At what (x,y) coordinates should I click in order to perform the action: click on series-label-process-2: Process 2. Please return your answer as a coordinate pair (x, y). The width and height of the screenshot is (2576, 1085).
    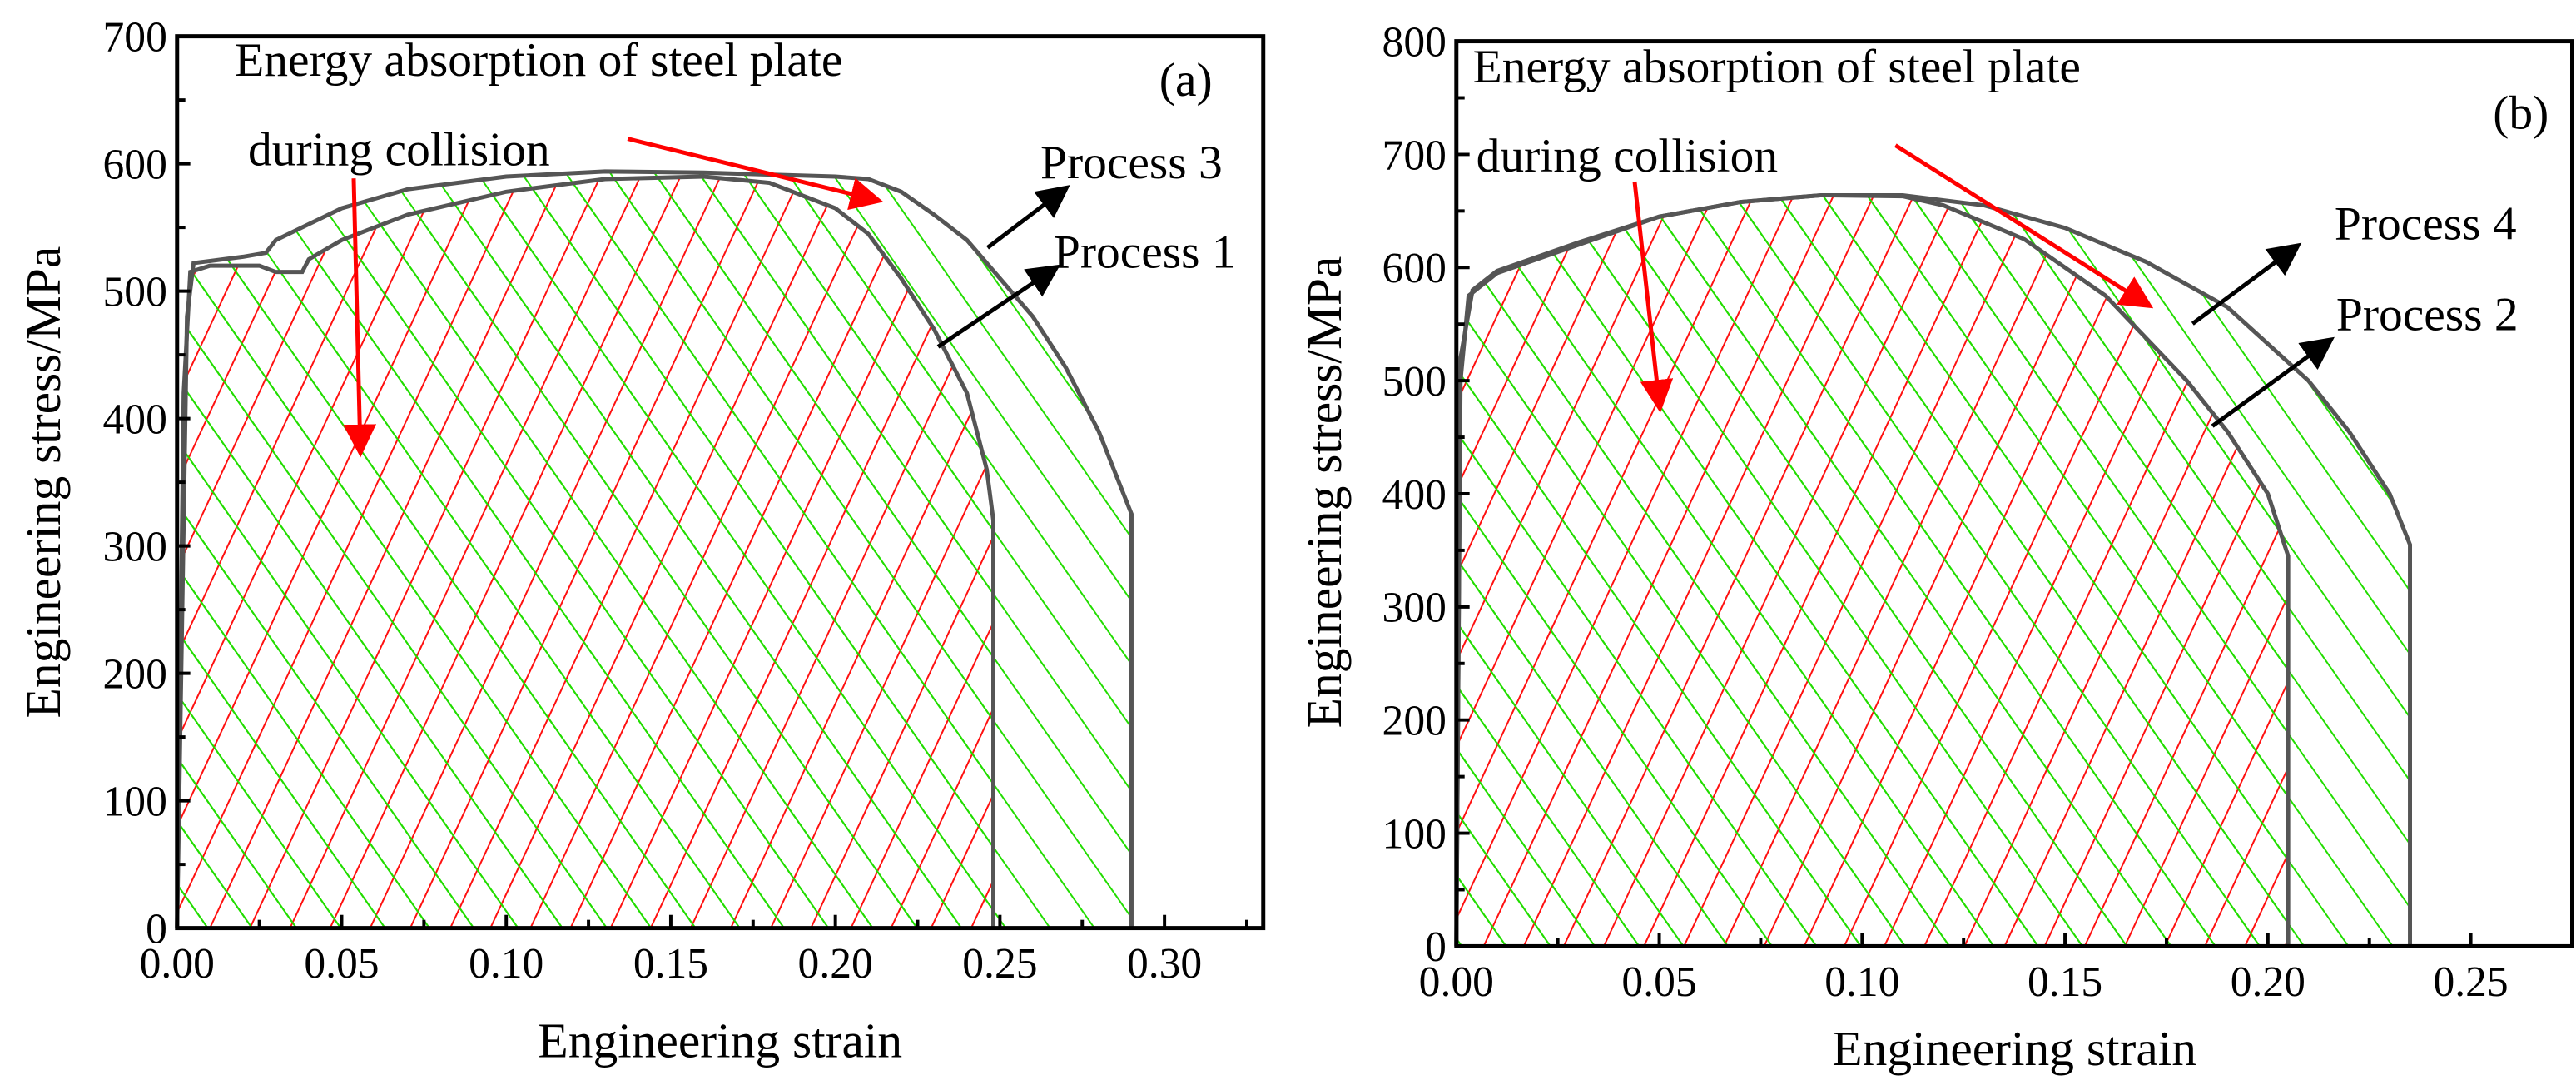
    Looking at the image, I should click on (2427, 315).